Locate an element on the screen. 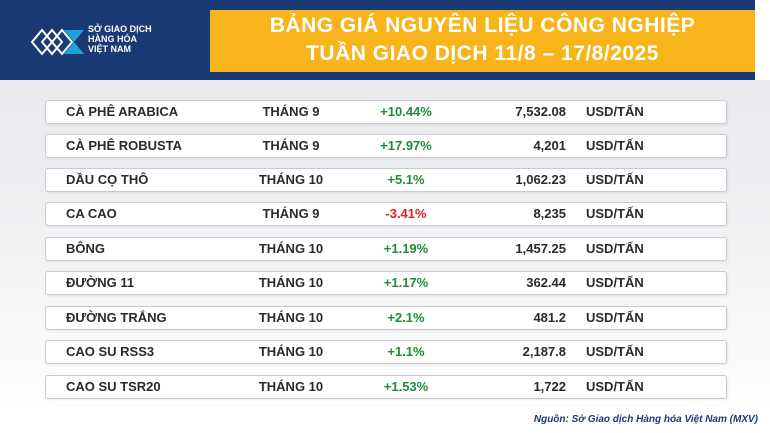 This screenshot has width=770, height=433. mxv-logo: SỞ GIAO DỊCH HÀNG HÓA VIỆT NAM is located at coordinates (110, 41).